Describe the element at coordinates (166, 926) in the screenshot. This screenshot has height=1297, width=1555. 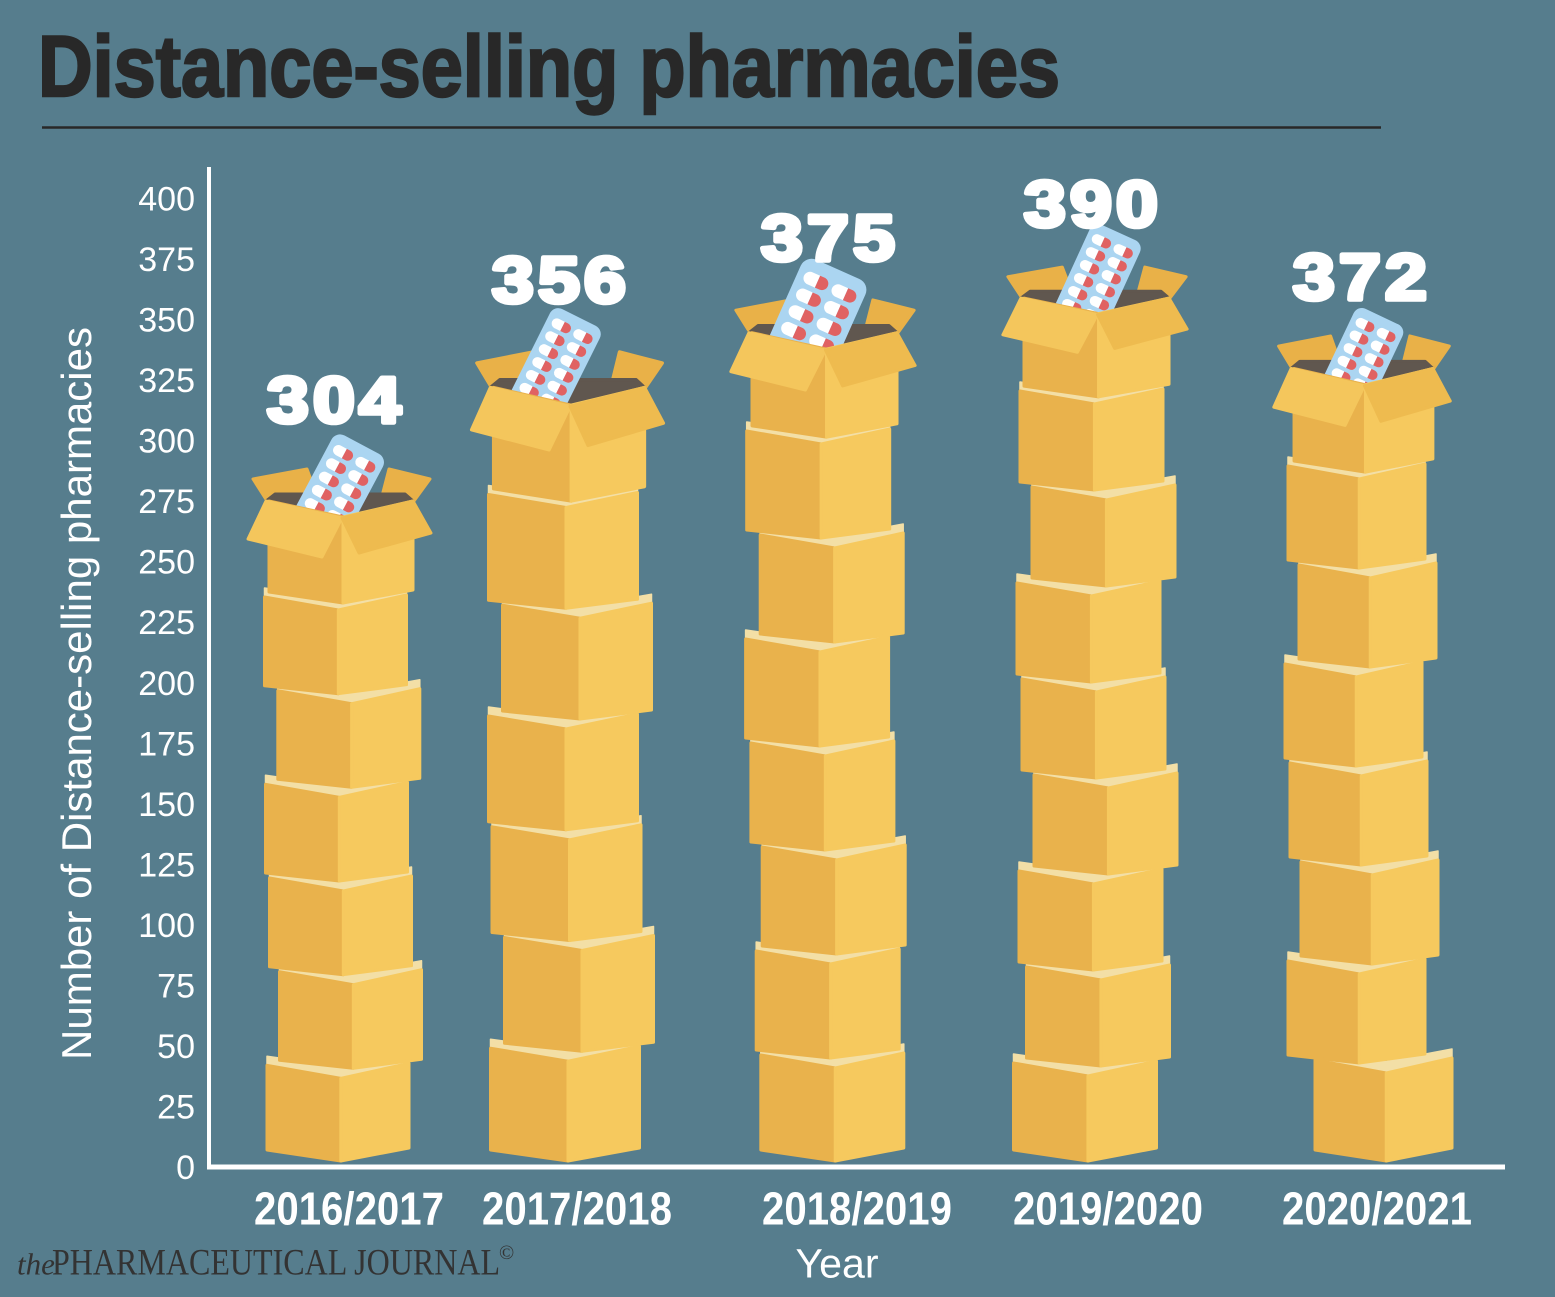
I see `svg-text: 100` at that location.